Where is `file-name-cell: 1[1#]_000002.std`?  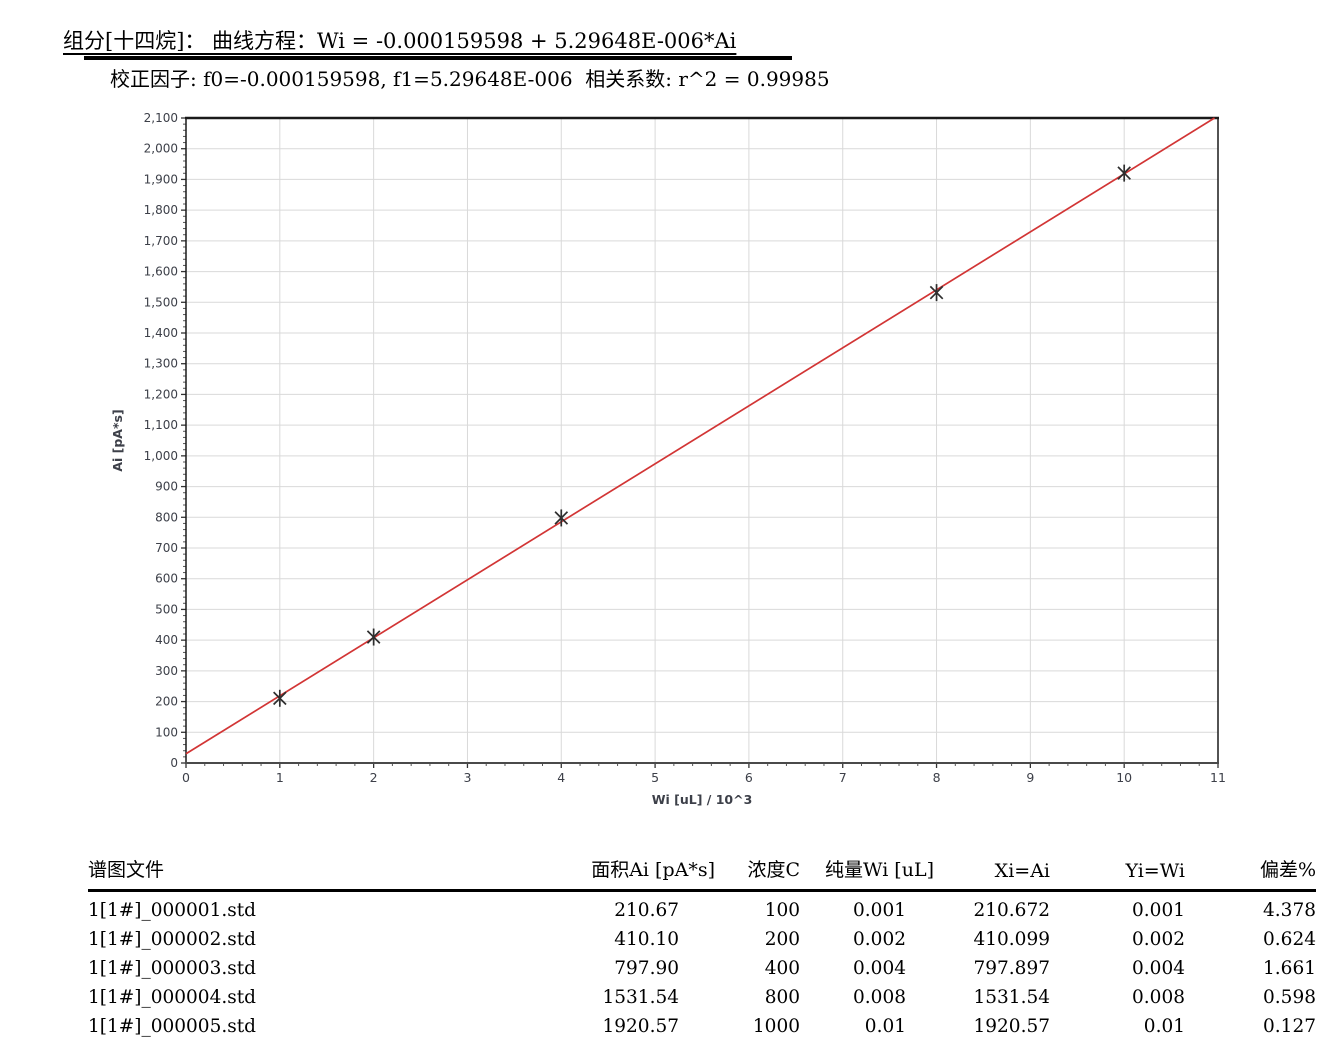 file-name-cell: 1[1#]_000002.std is located at coordinates (172, 939).